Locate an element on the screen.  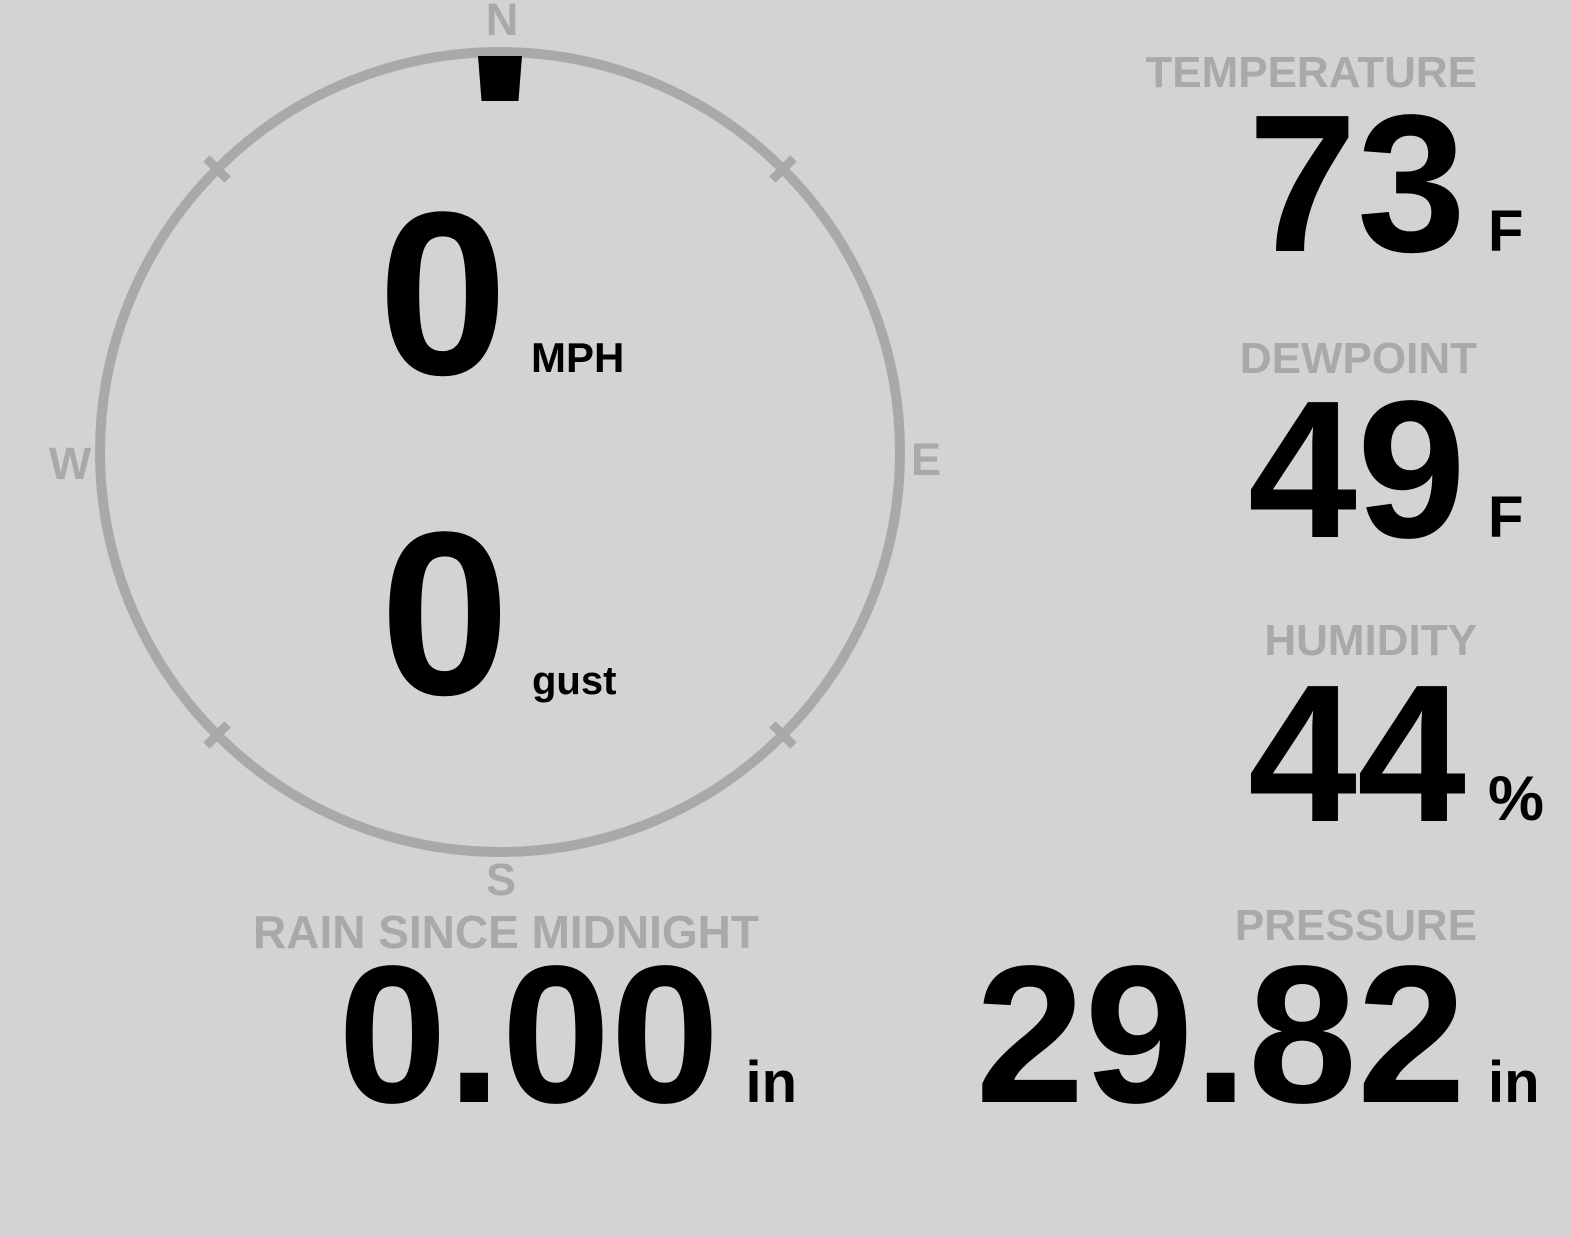
pressure-value: 29.82 is located at coordinates (1220, 1034).